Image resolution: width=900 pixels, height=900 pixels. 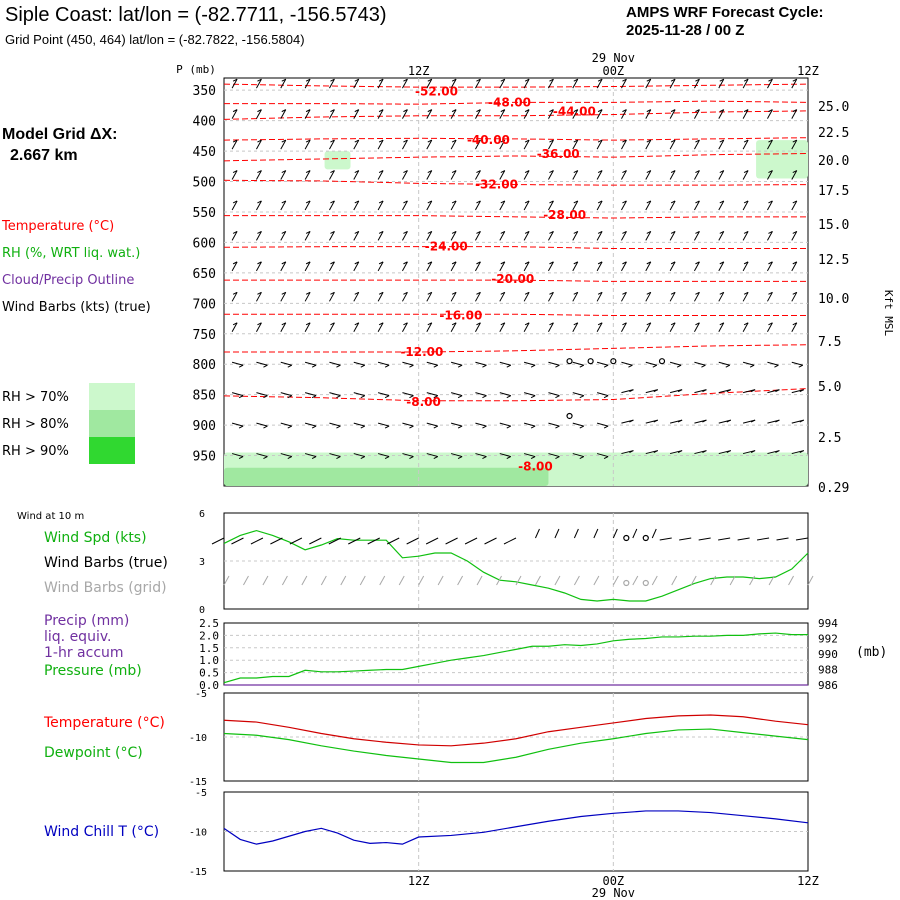 I want to click on temperature-contour-label: -32.00, so click(x=496, y=185).